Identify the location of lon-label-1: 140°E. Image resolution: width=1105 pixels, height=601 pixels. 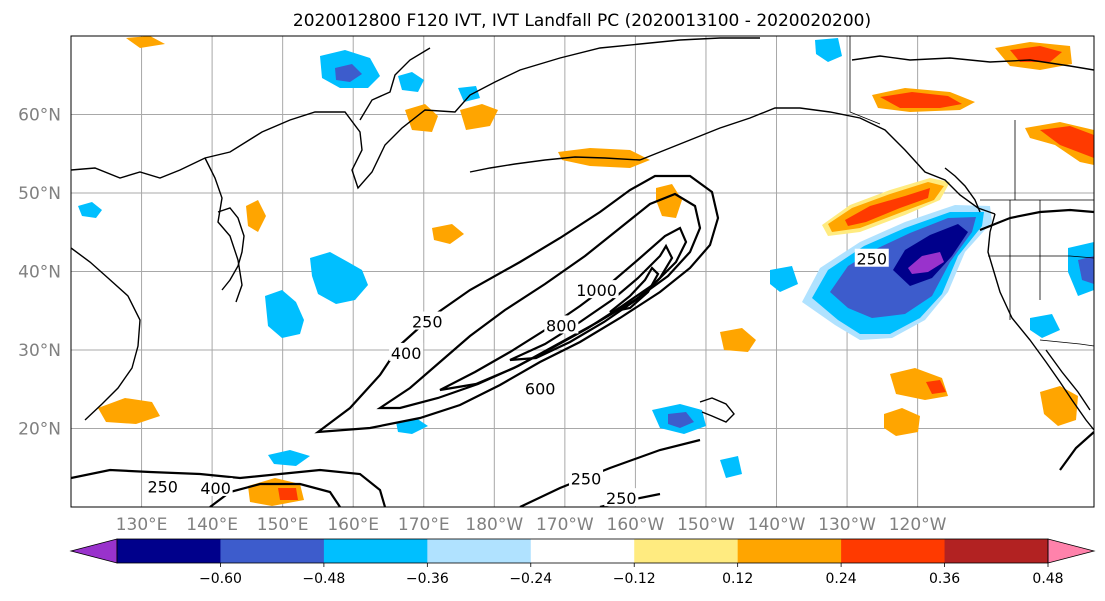
(212, 525).